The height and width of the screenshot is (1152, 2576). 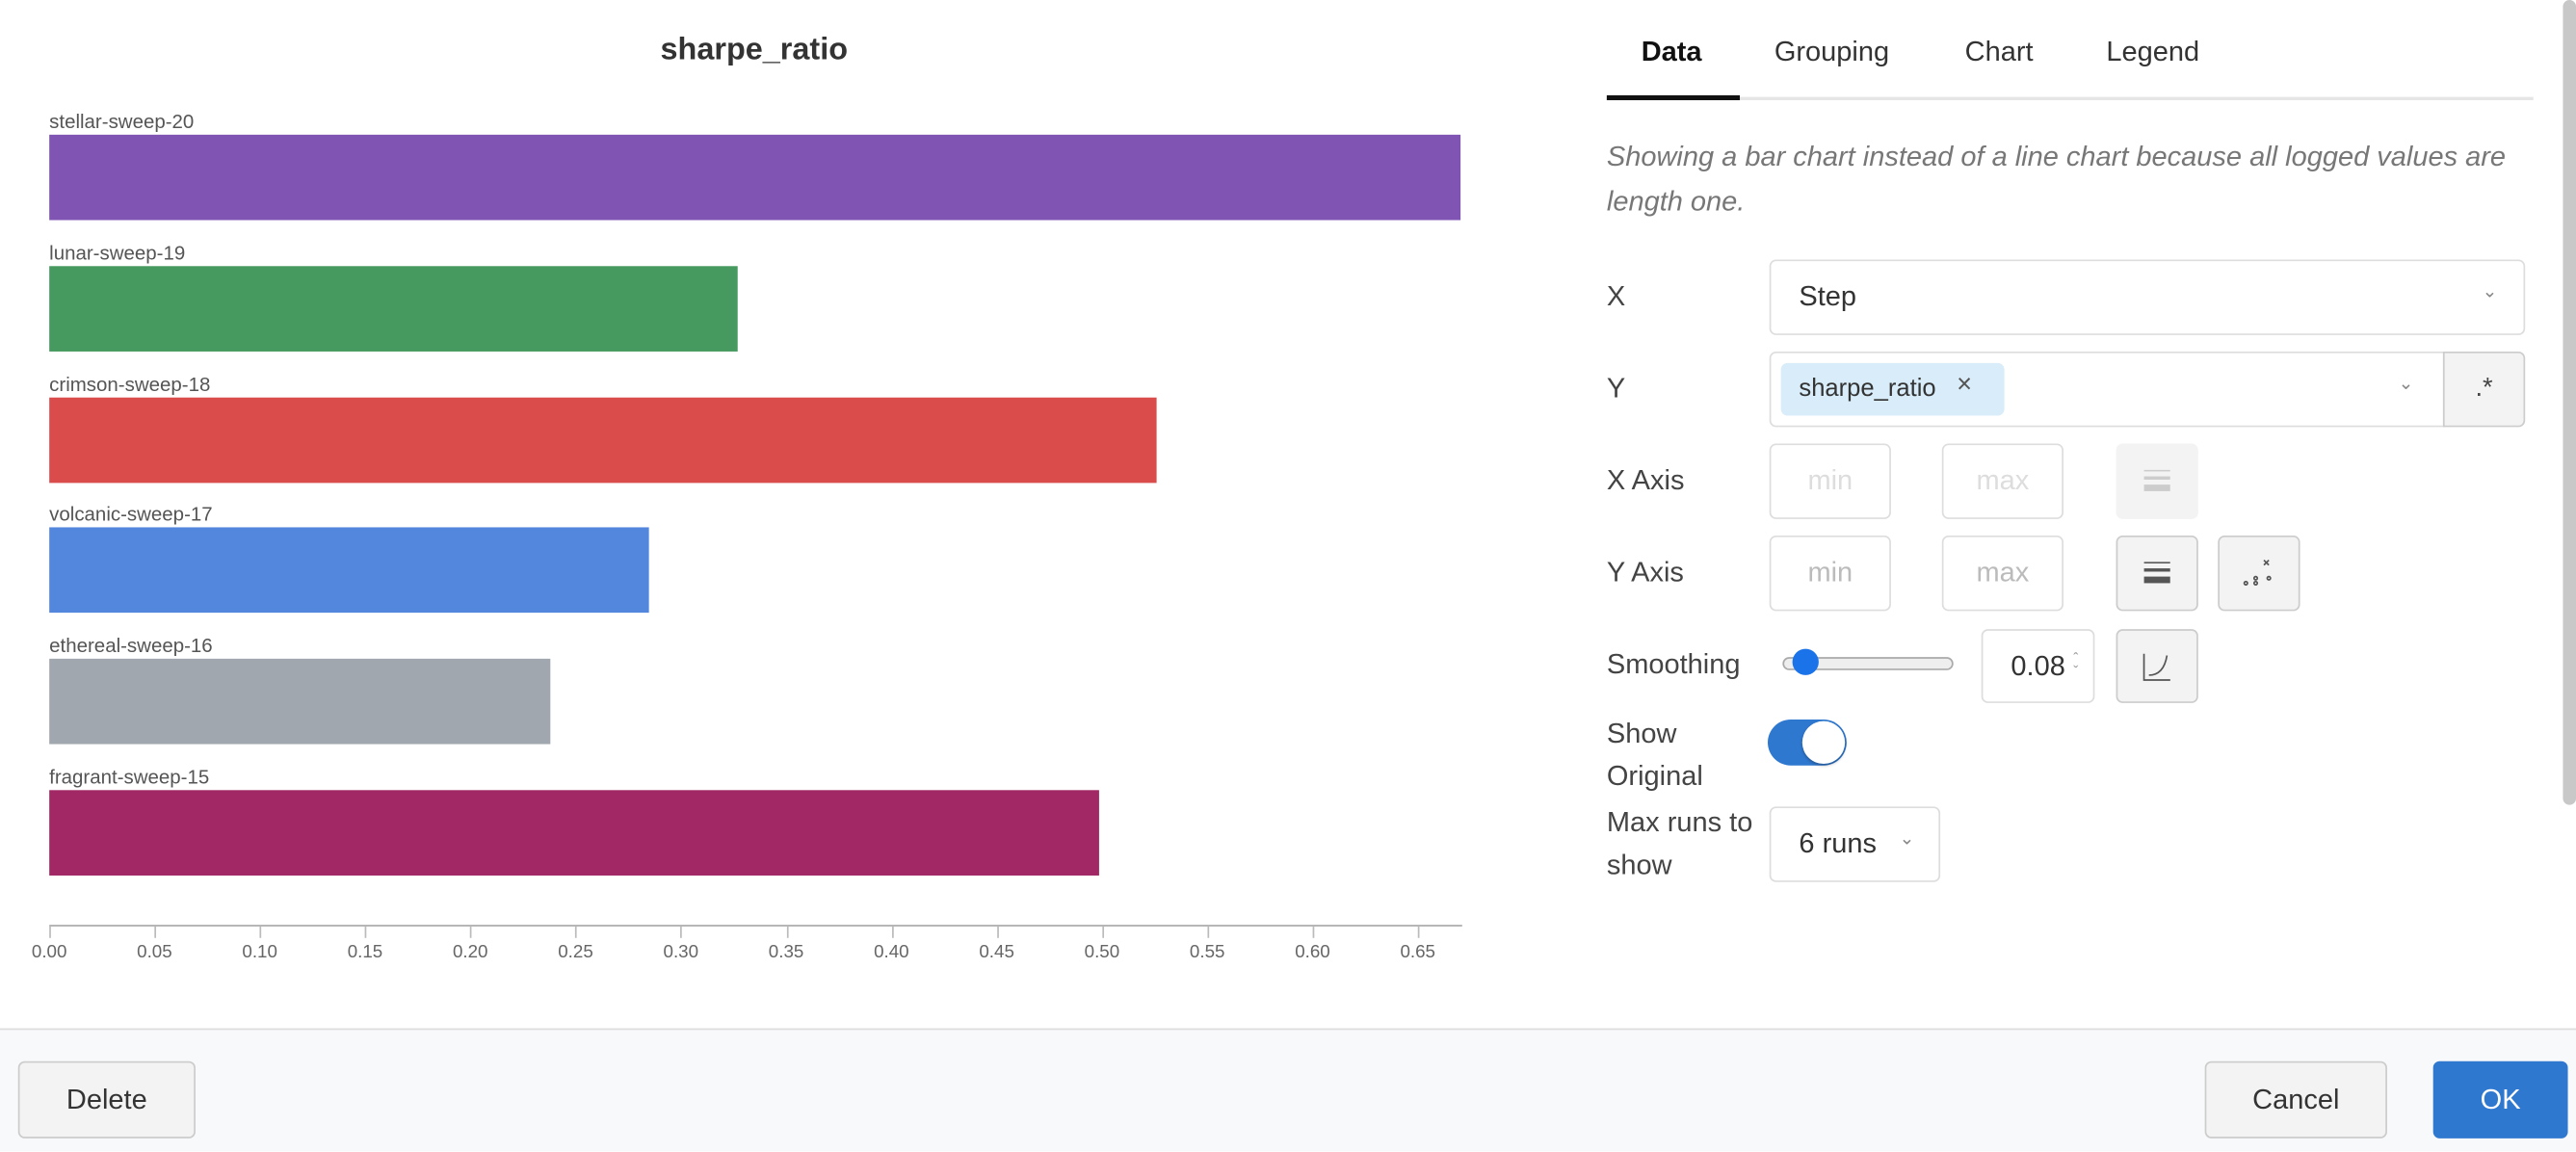 I want to click on y-axis-label: Y Axis, so click(x=1645, y=573).